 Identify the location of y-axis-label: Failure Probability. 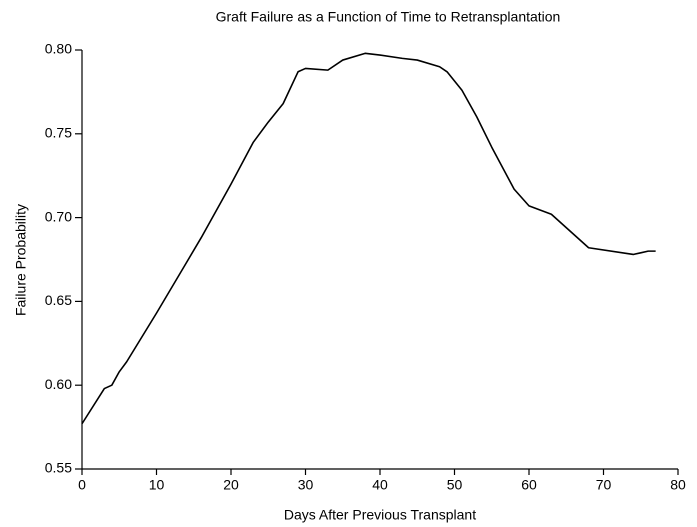
(21, 260).